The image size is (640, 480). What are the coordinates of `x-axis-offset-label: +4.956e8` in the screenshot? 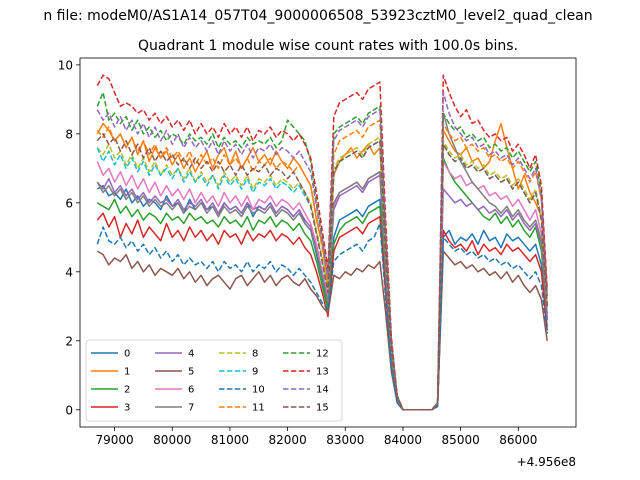 It's located at (546, 462).